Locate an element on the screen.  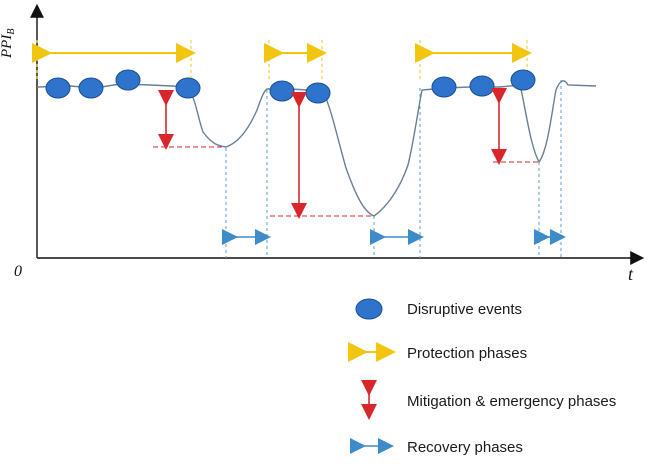
legend-label: Recovery phases is located at coordinates (465, 447).